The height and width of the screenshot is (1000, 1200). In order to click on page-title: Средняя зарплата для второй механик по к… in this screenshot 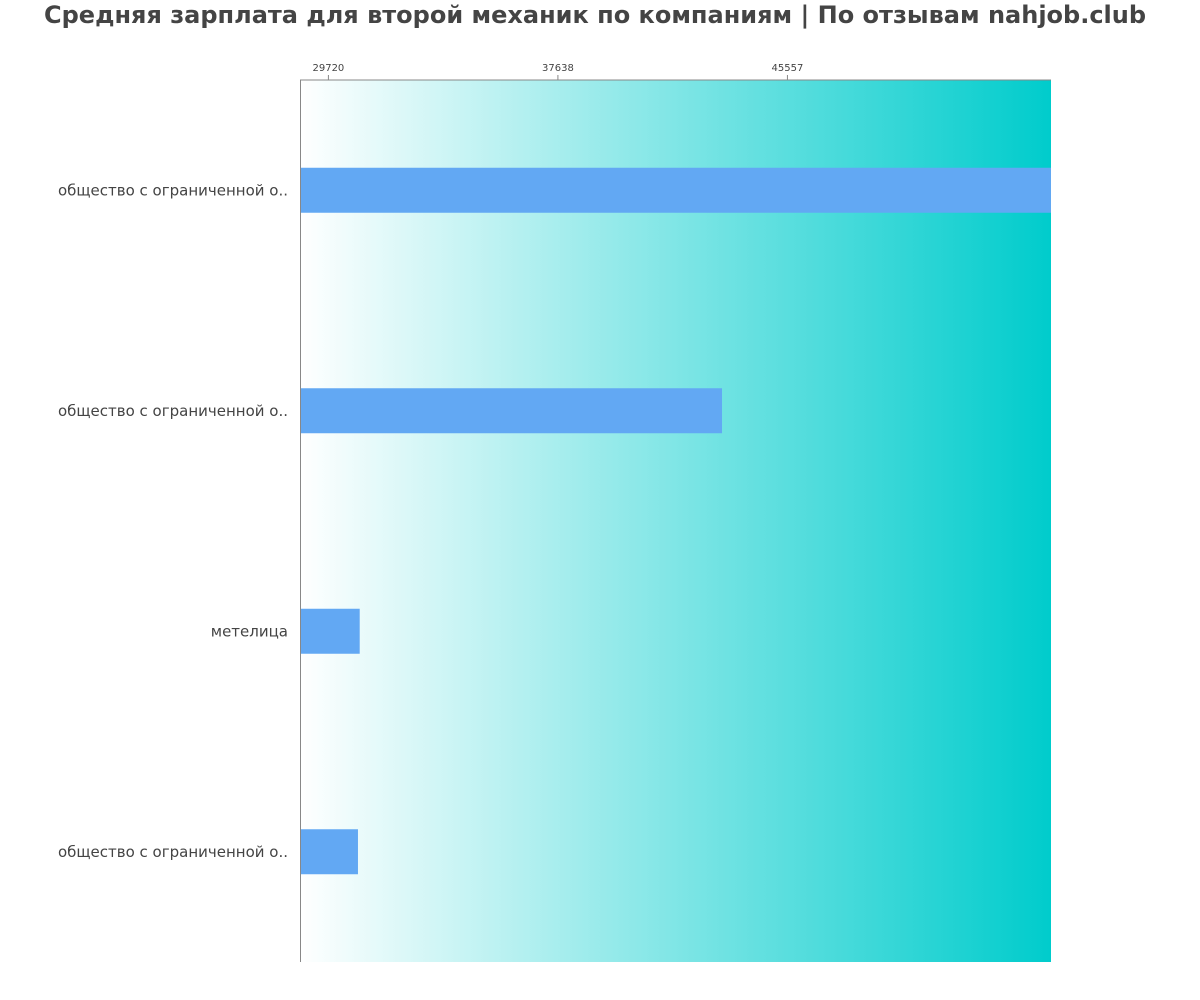, I will do `click(595, 15)`.